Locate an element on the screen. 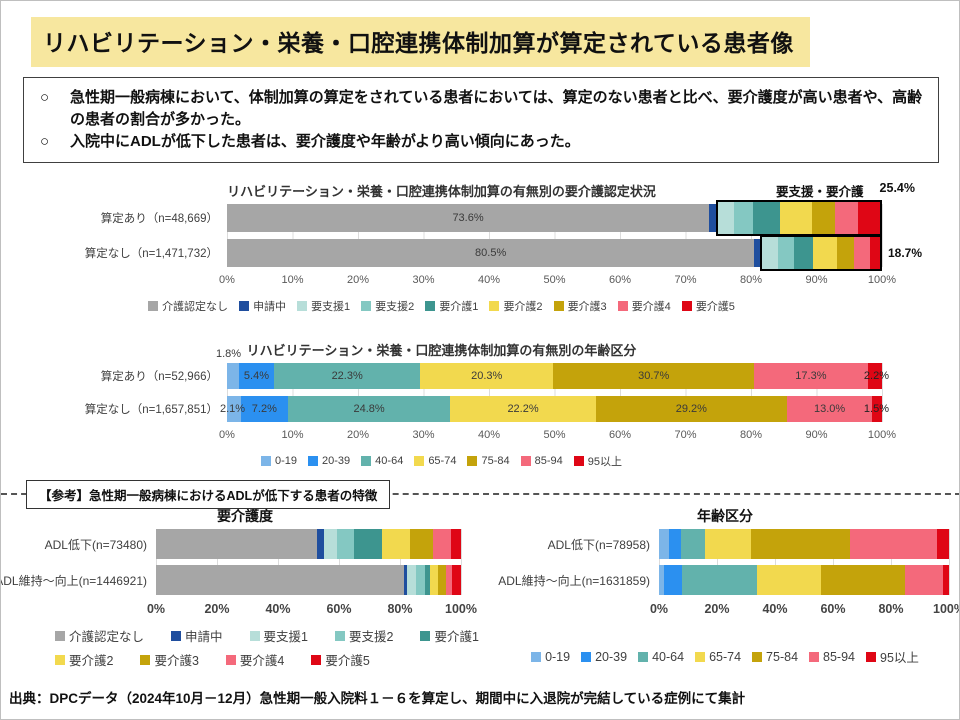 The width and height of the screenshot is (960, 720). bar-row-label: 算定なし（n=1,471,732） is located at coordinates (151, 254).